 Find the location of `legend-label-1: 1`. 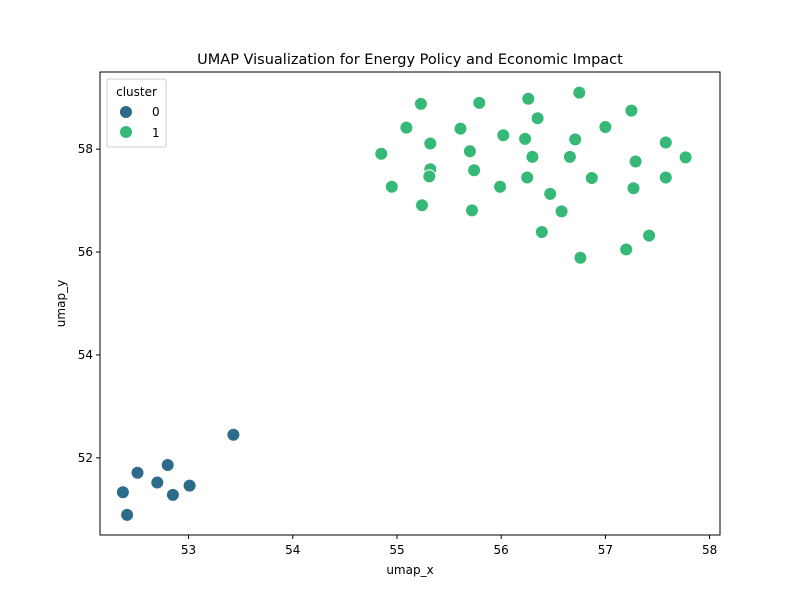

legend-label-1: 1 is located at coordinates (156, 133).